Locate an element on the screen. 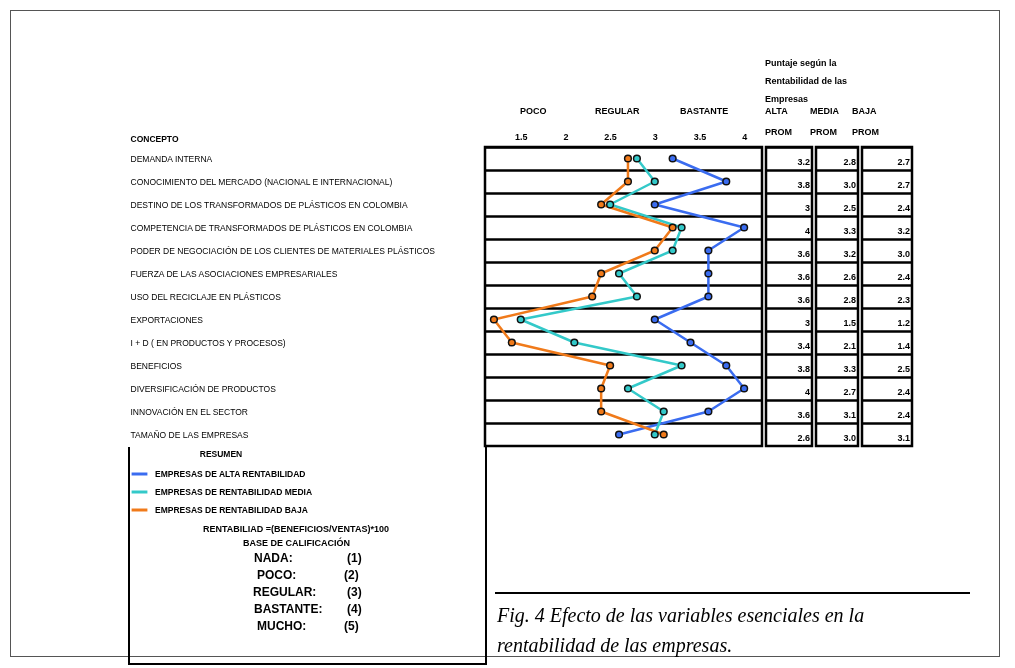 The height and width of the screenshot is (668, 1015). y-tick-label: BENEFICIOS is located at coordinates (156, 365).